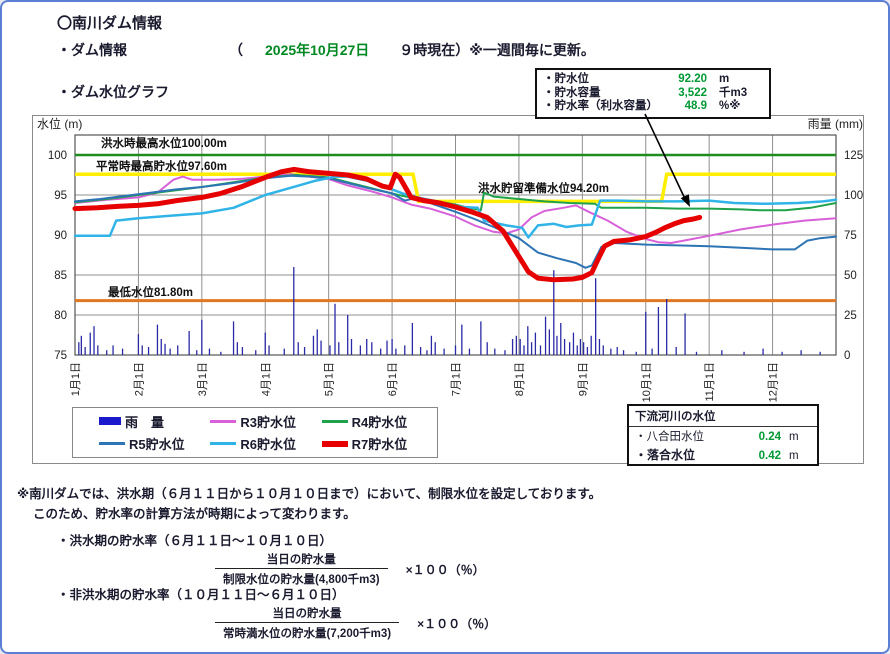 The width and height of the screenshot is (890, 654). Describe the element at coordinates (769, 437) in the screenshot. I see `river-value: 0.24` at that location.